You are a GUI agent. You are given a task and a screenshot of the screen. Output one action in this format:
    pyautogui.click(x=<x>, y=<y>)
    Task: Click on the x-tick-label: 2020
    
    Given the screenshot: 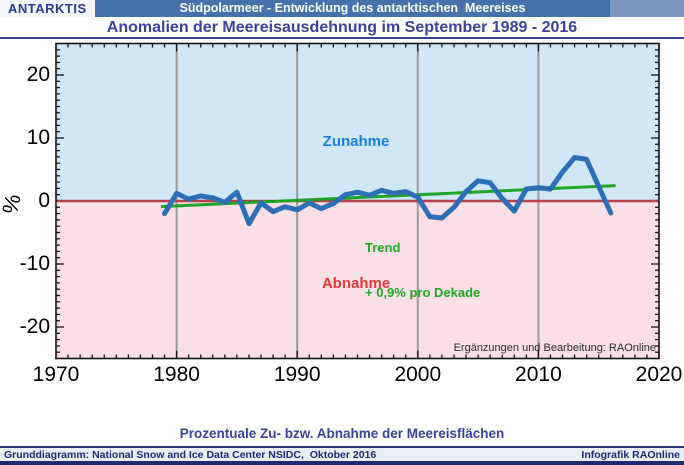 What is the action you would take?
    pyautogui.click(x=659, y=374)
    